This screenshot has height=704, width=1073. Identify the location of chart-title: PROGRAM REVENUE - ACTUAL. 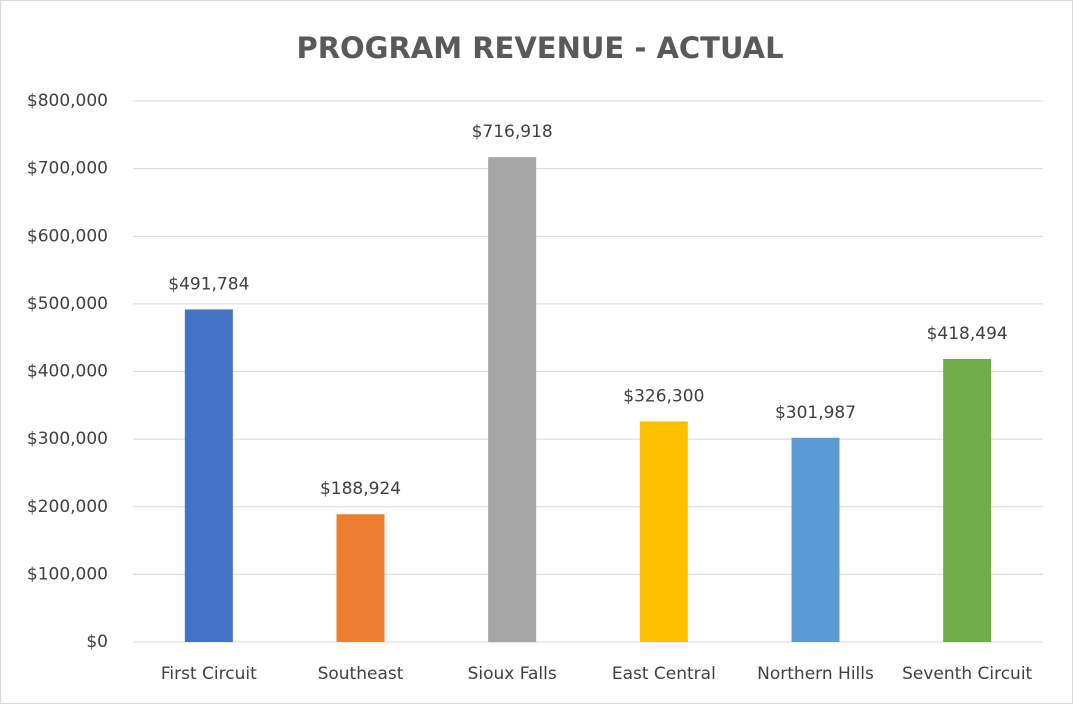
(539, 48).